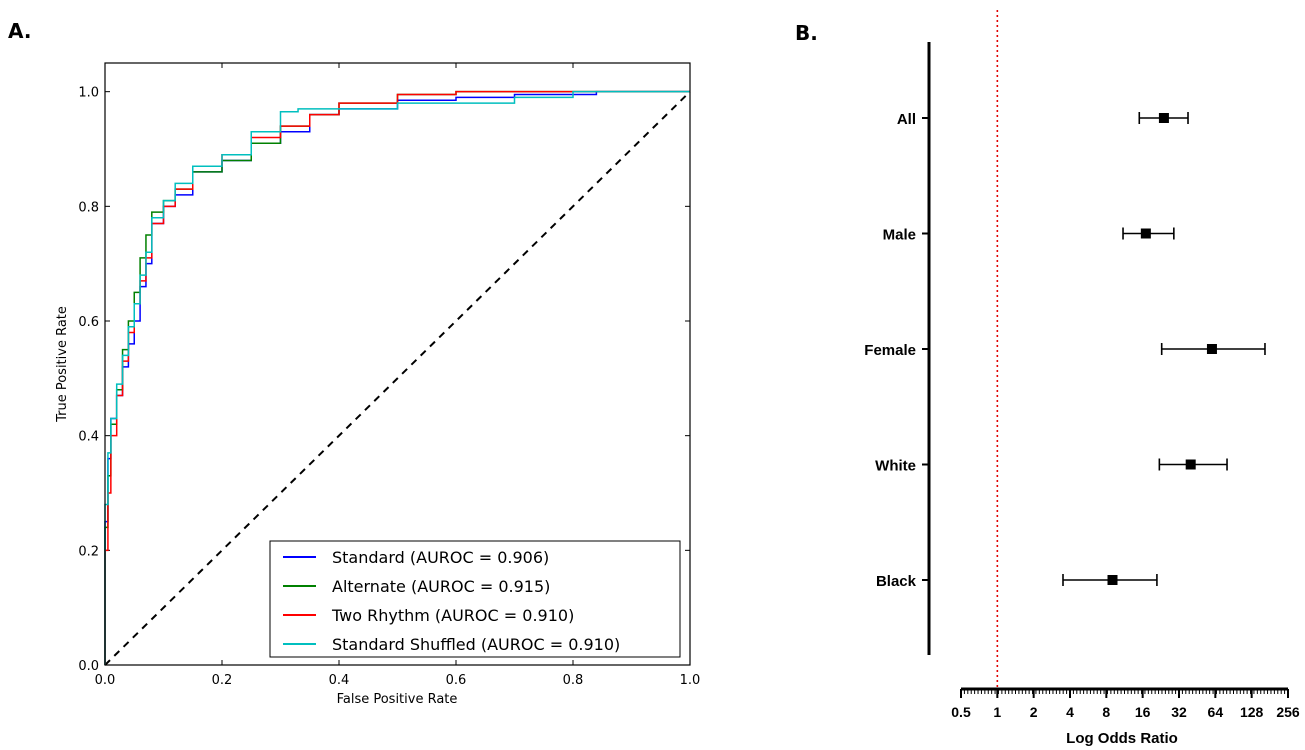 The height and width of the screenshot is (750, 1305). Describe the element at coordinates (339, 680) in the screenshot. I see `x-tick-label: 0.4` at that location.